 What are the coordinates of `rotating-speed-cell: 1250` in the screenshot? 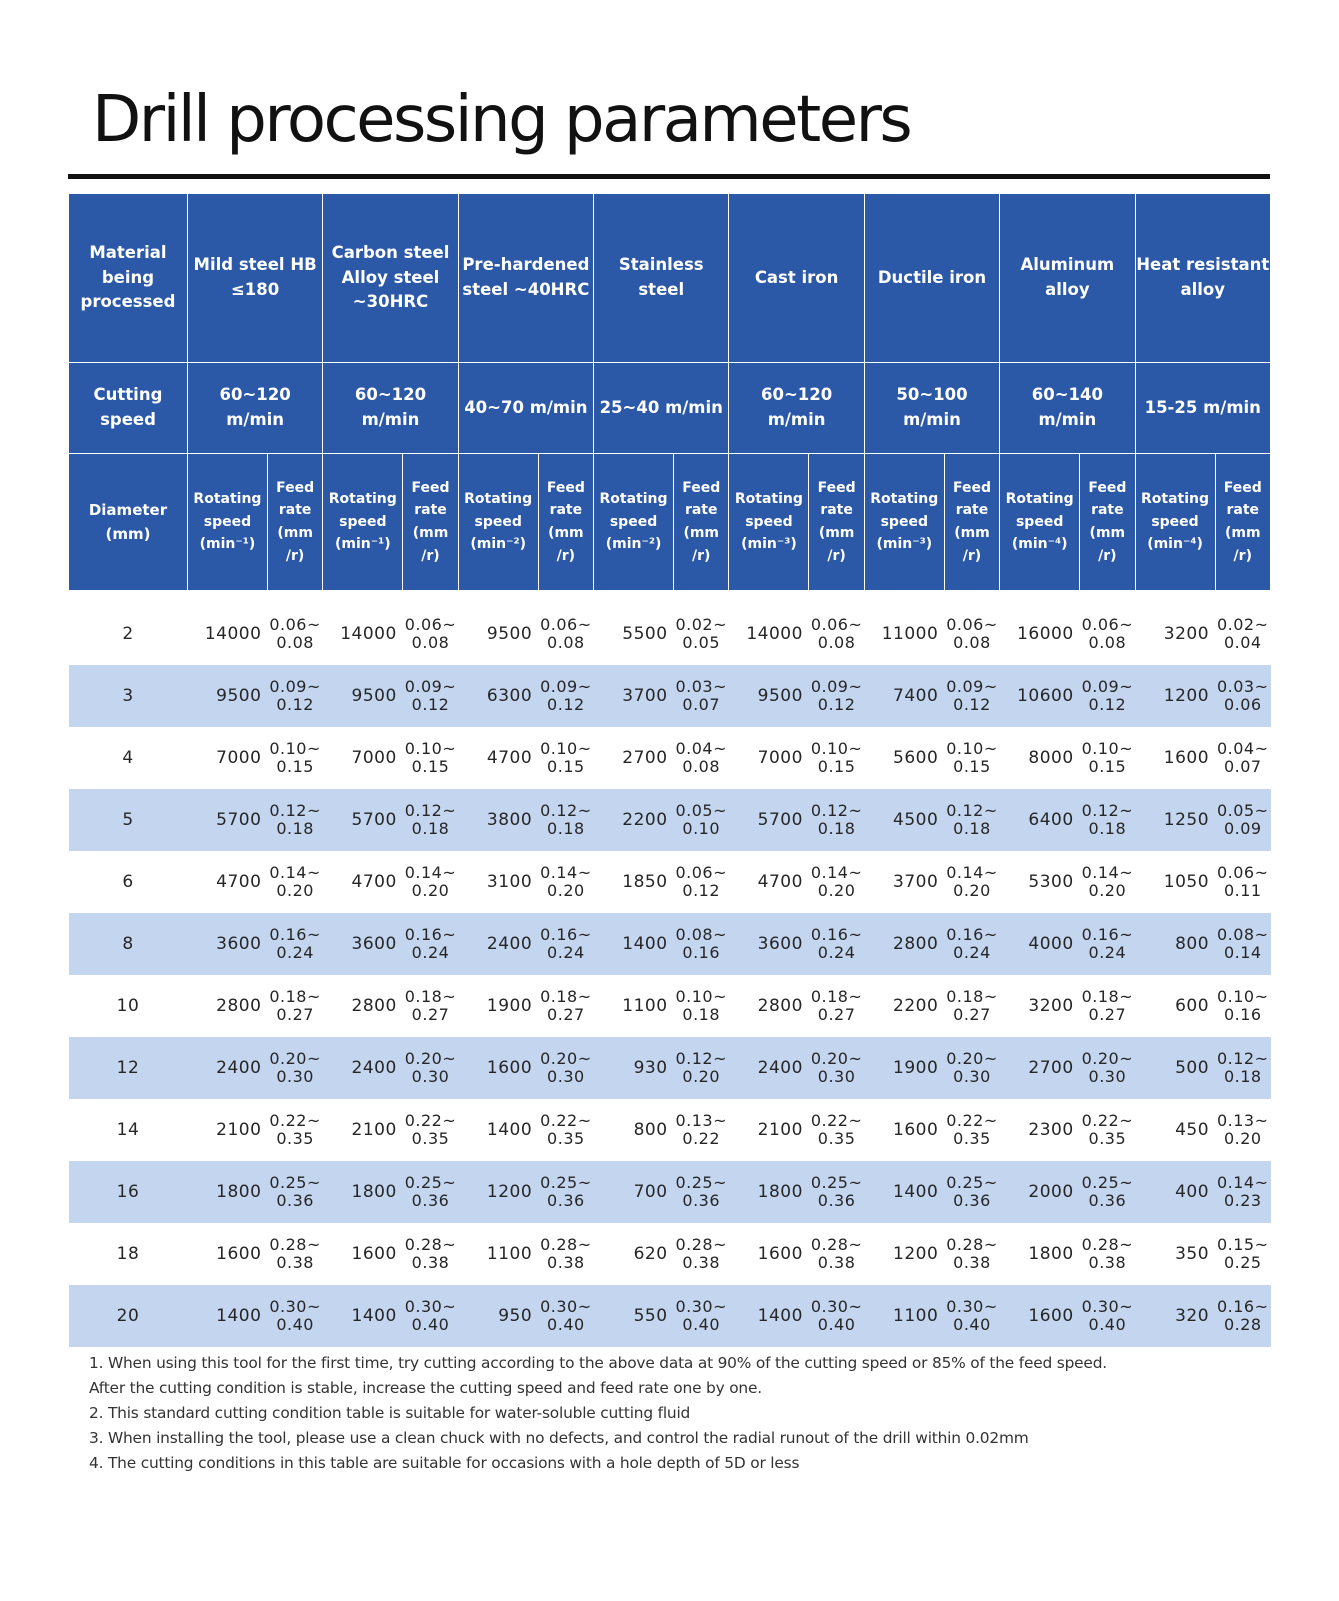 It's located at (1175, 820).